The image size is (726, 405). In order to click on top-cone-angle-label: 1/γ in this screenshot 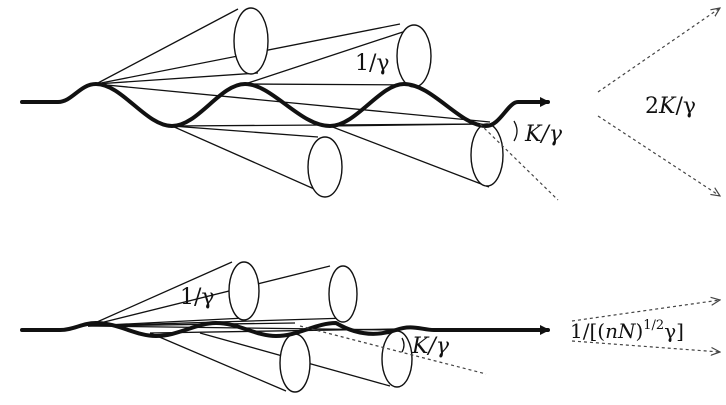, I will do `click(372, 63)`.